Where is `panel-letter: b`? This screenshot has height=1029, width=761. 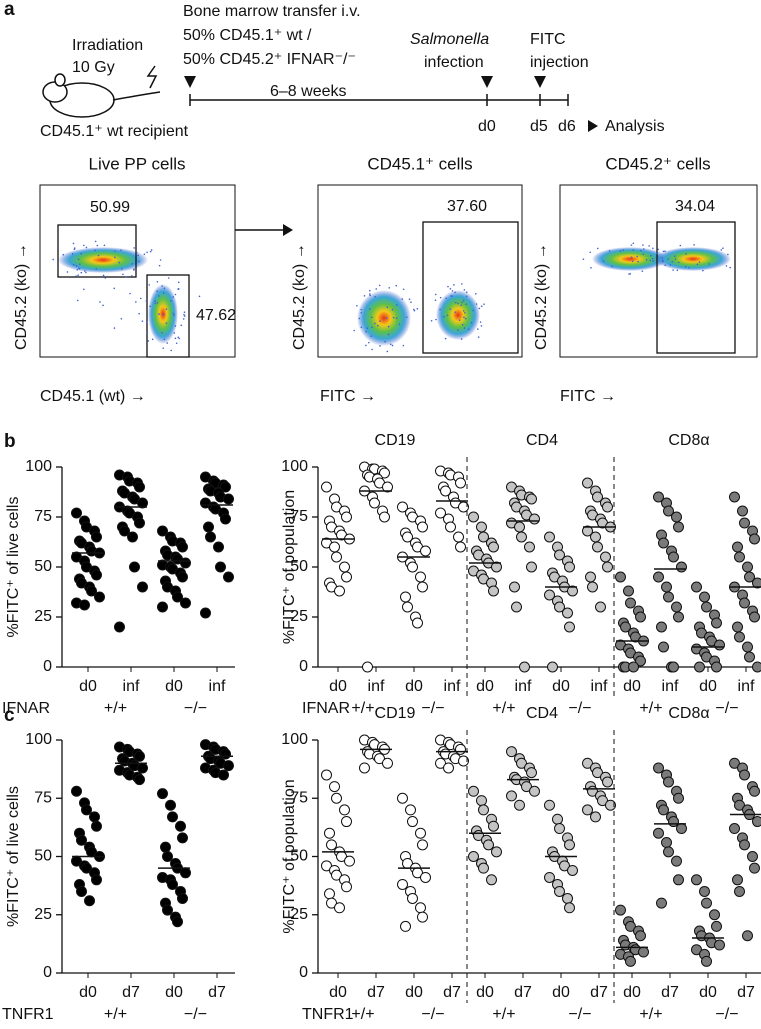 panel-letter: b is located at coordinates (10, 441).